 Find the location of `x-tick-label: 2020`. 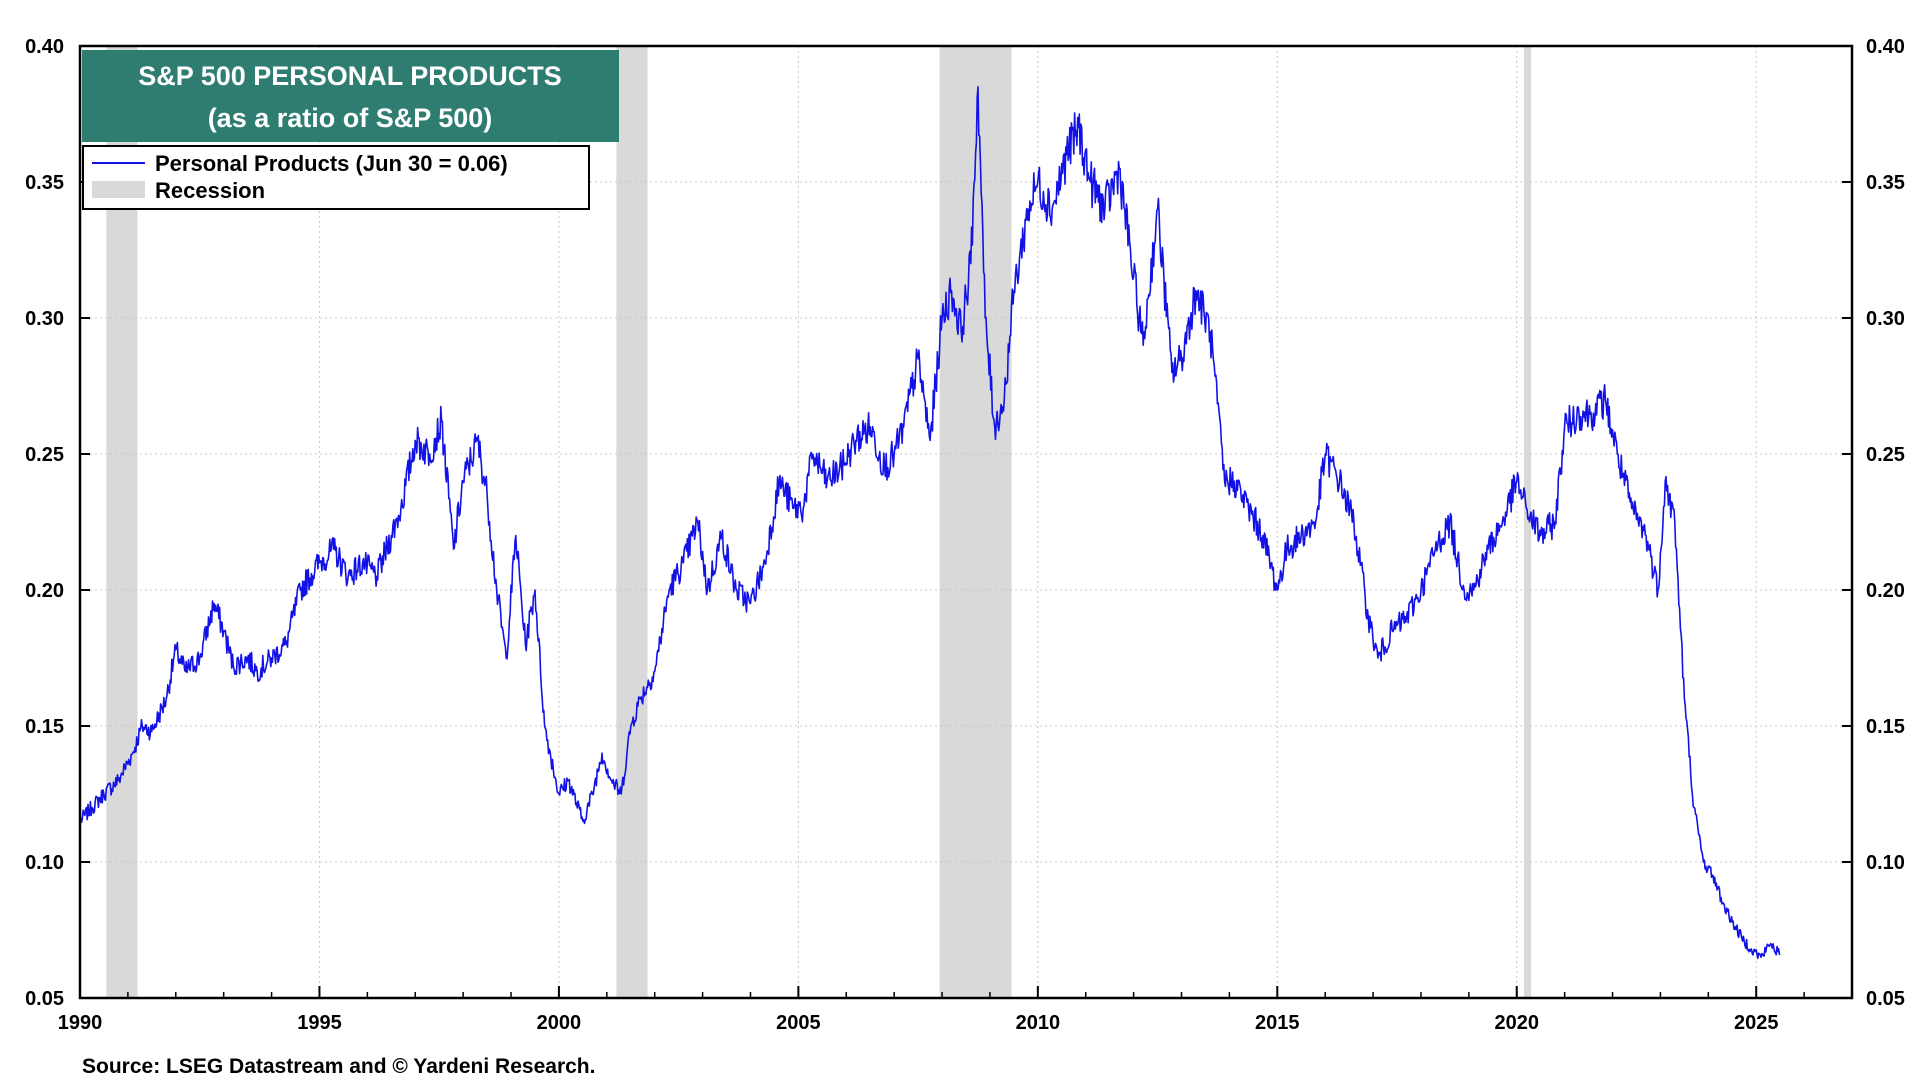

x-tick-label: 2020 is located at coordinates (1517, 1023).